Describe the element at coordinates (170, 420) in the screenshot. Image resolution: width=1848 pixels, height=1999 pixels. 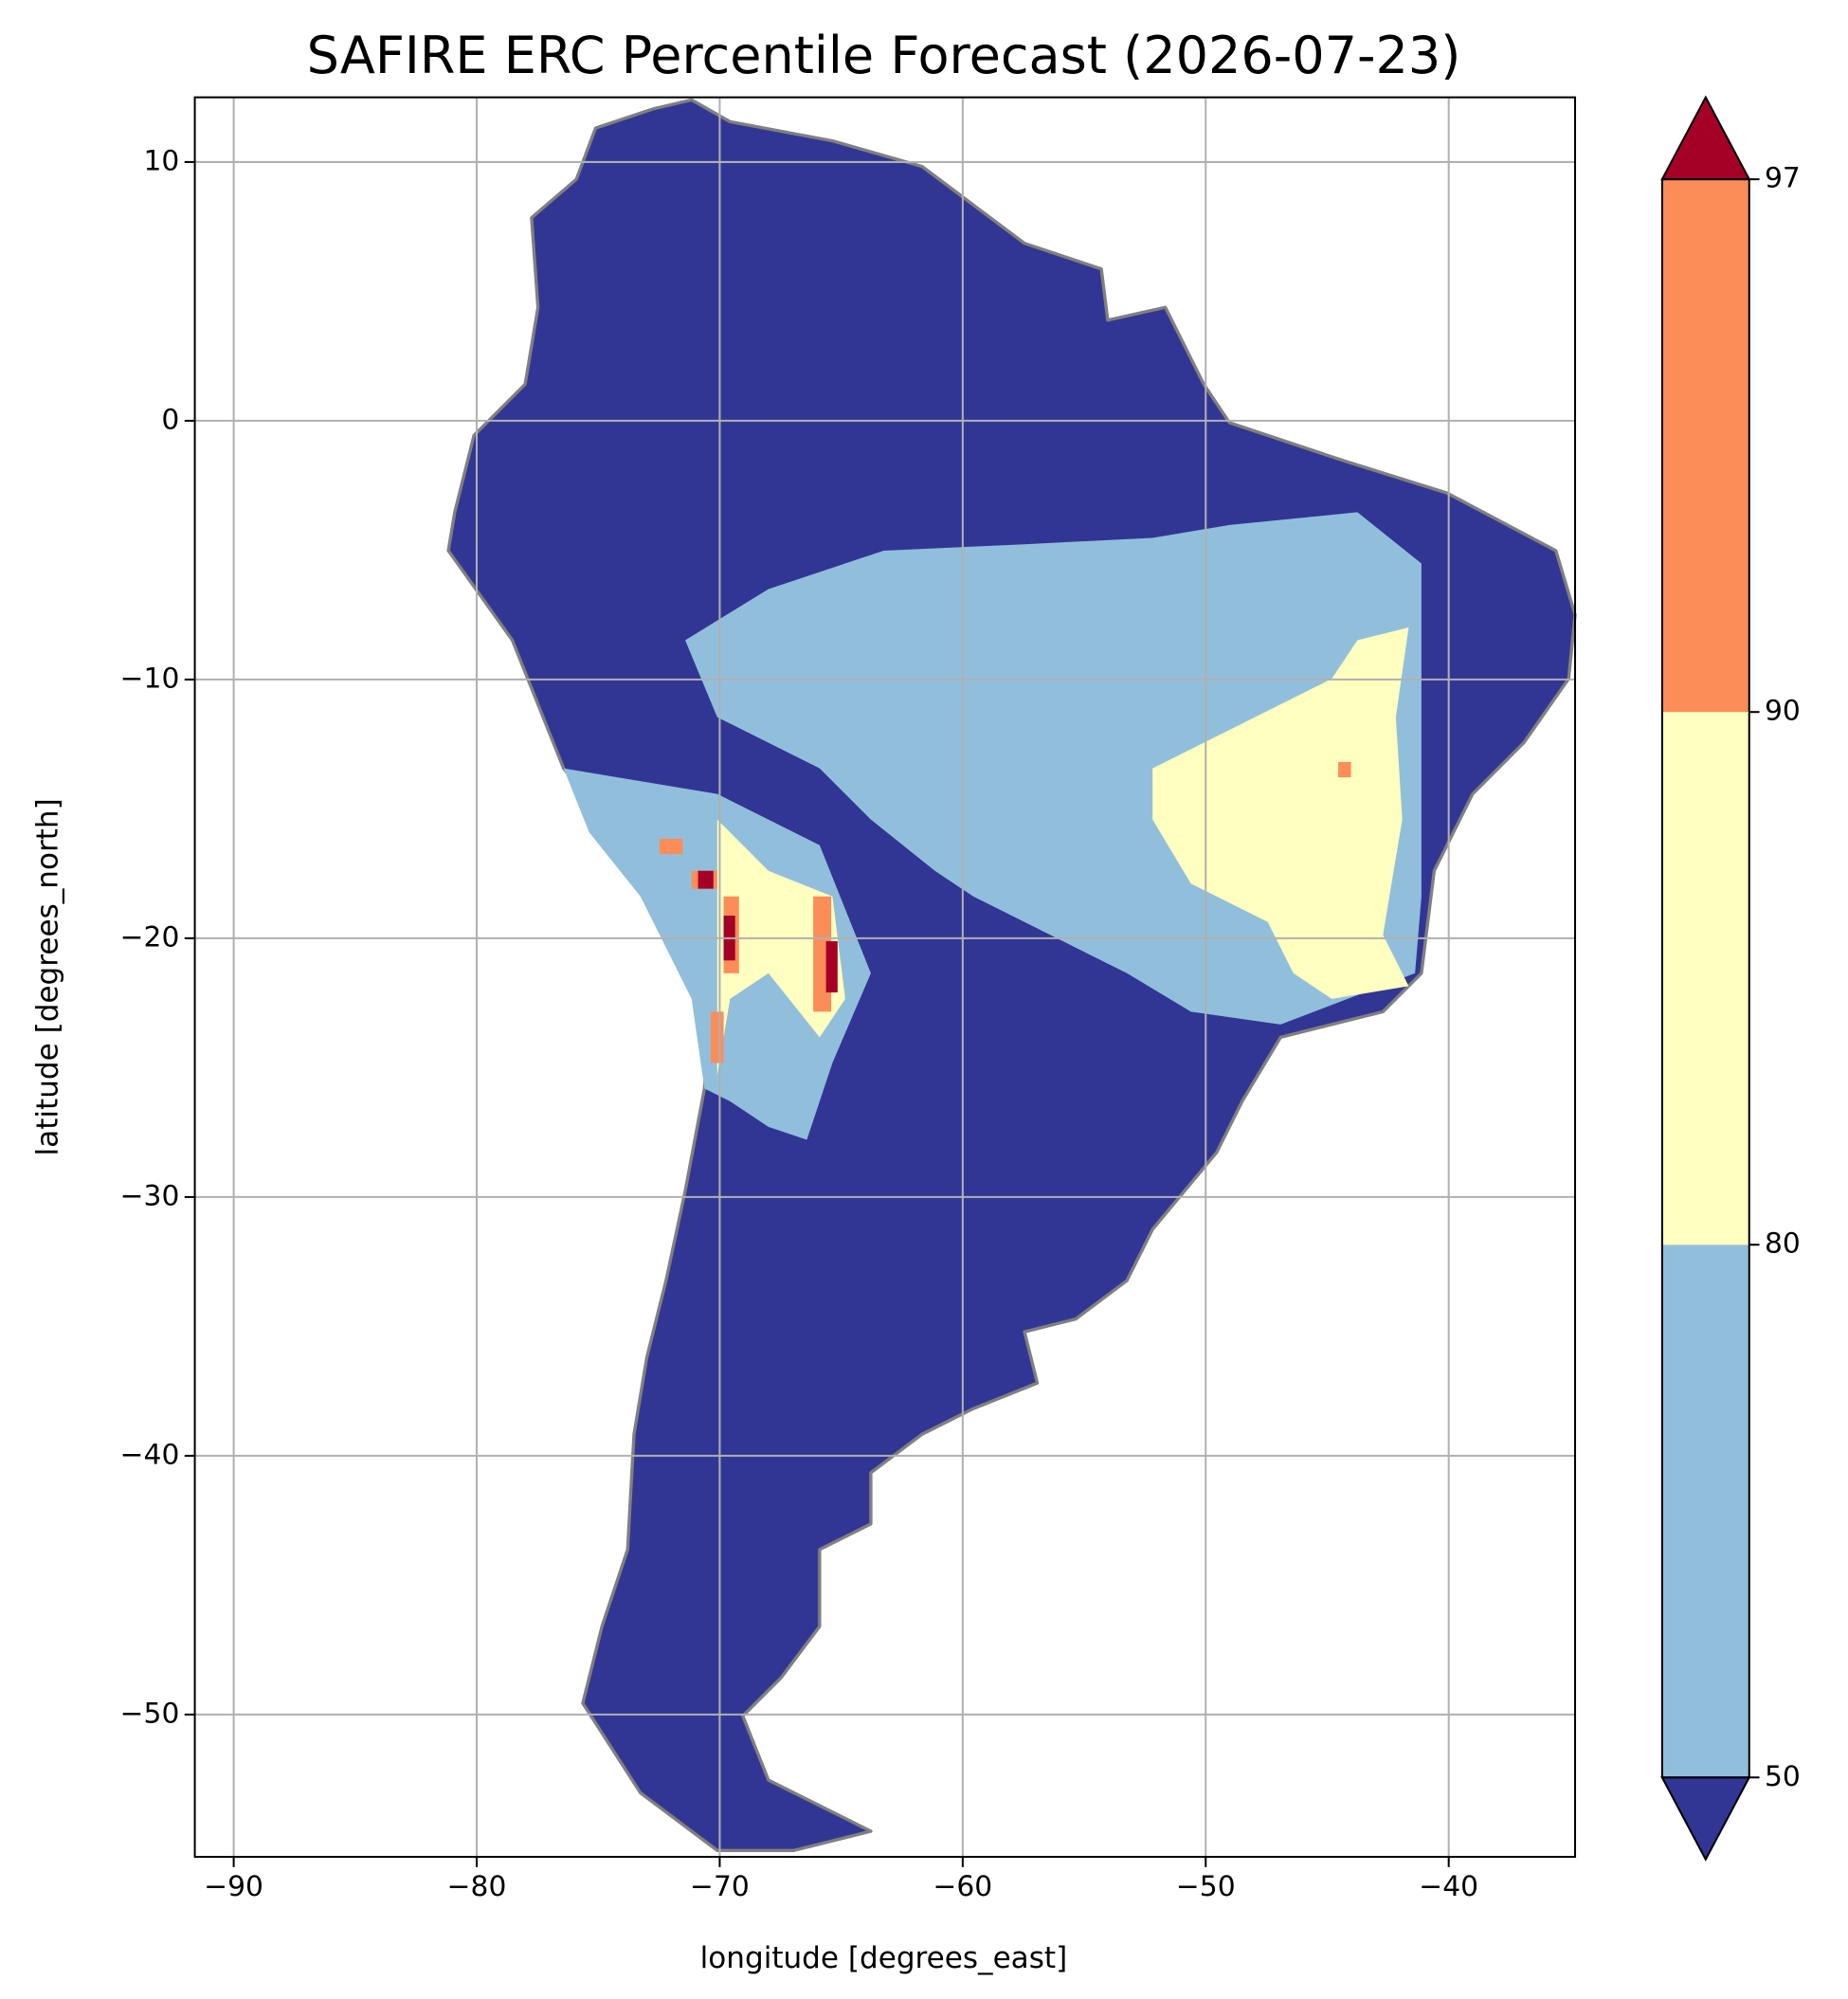
I see `y-tick-label: 0` at that location.